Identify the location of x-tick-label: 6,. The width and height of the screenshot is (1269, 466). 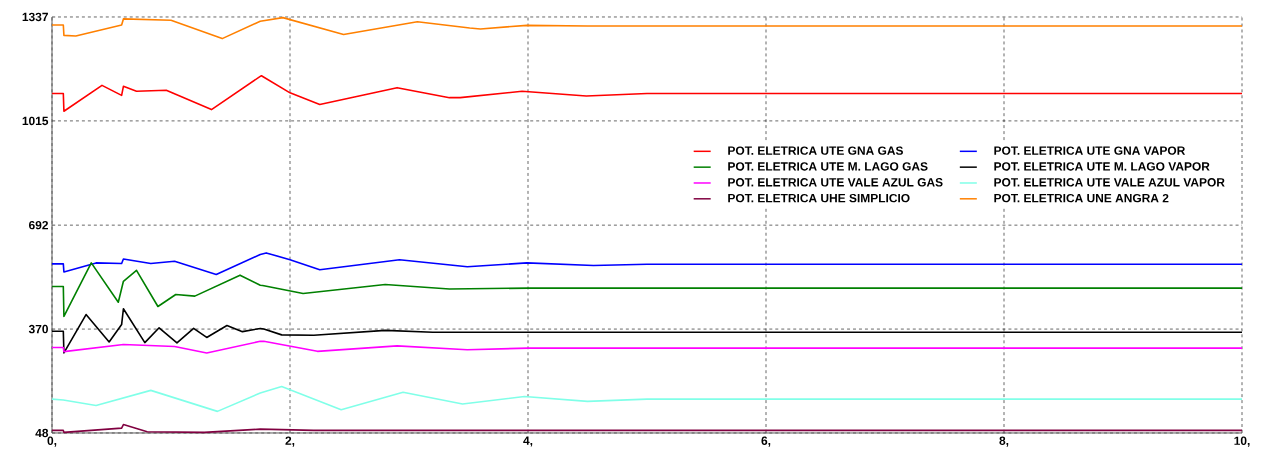
(766, 441).